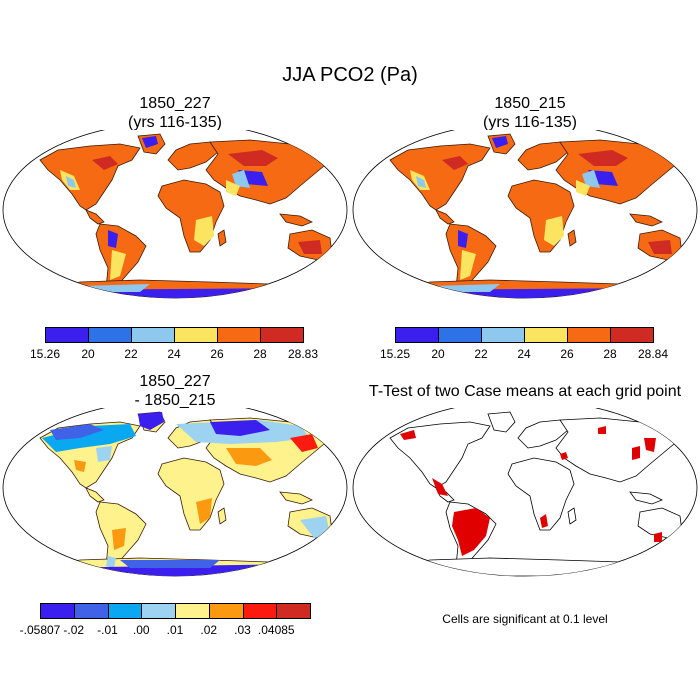  What do you see at coordinates (174, 345) in the screenshot?
I see `colorbar-panel1: 15.26 20 22 24 26 28 28.83` at bounding box center [174, 345].